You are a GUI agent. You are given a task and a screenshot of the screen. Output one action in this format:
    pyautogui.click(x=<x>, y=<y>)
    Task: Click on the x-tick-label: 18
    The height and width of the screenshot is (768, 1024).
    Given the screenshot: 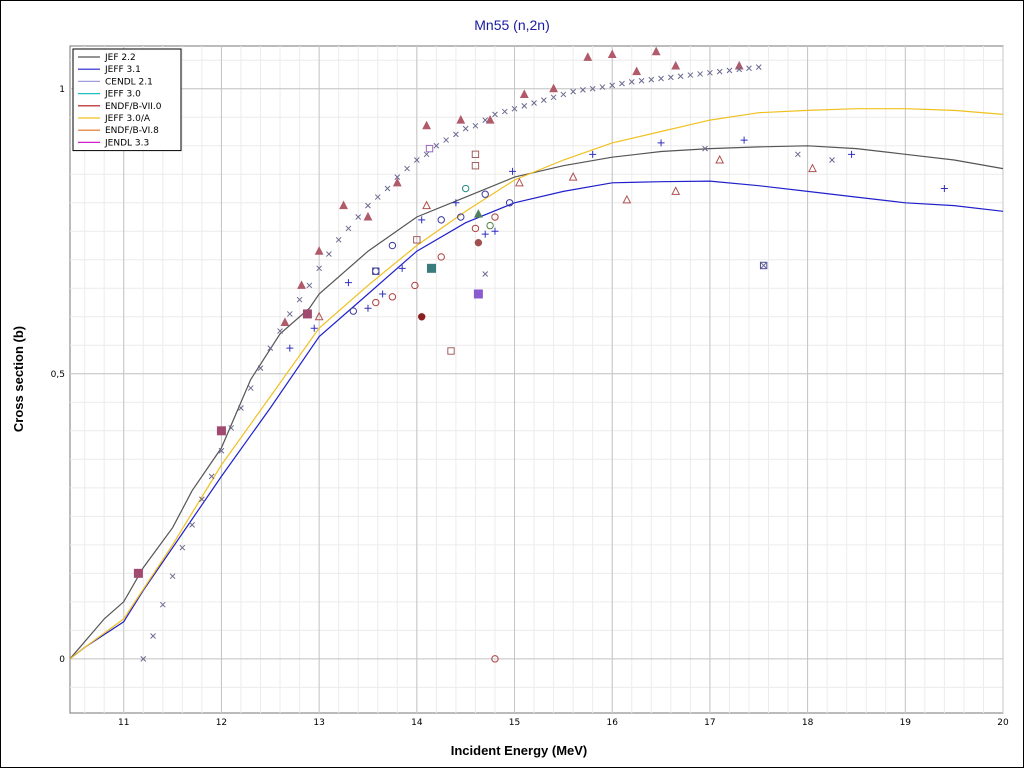 What is the action you would take?
    pyautogui.click(x=808, y=723)
    